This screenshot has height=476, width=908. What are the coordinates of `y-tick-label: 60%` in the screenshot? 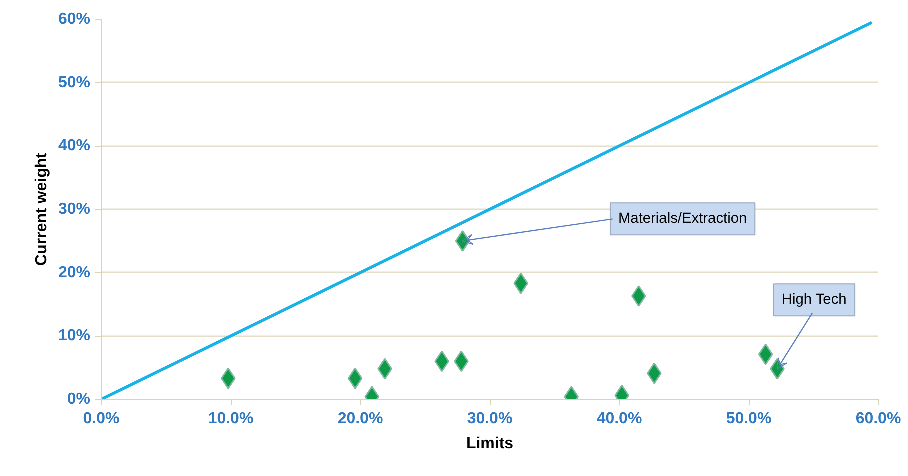 It's located at (74, 19).